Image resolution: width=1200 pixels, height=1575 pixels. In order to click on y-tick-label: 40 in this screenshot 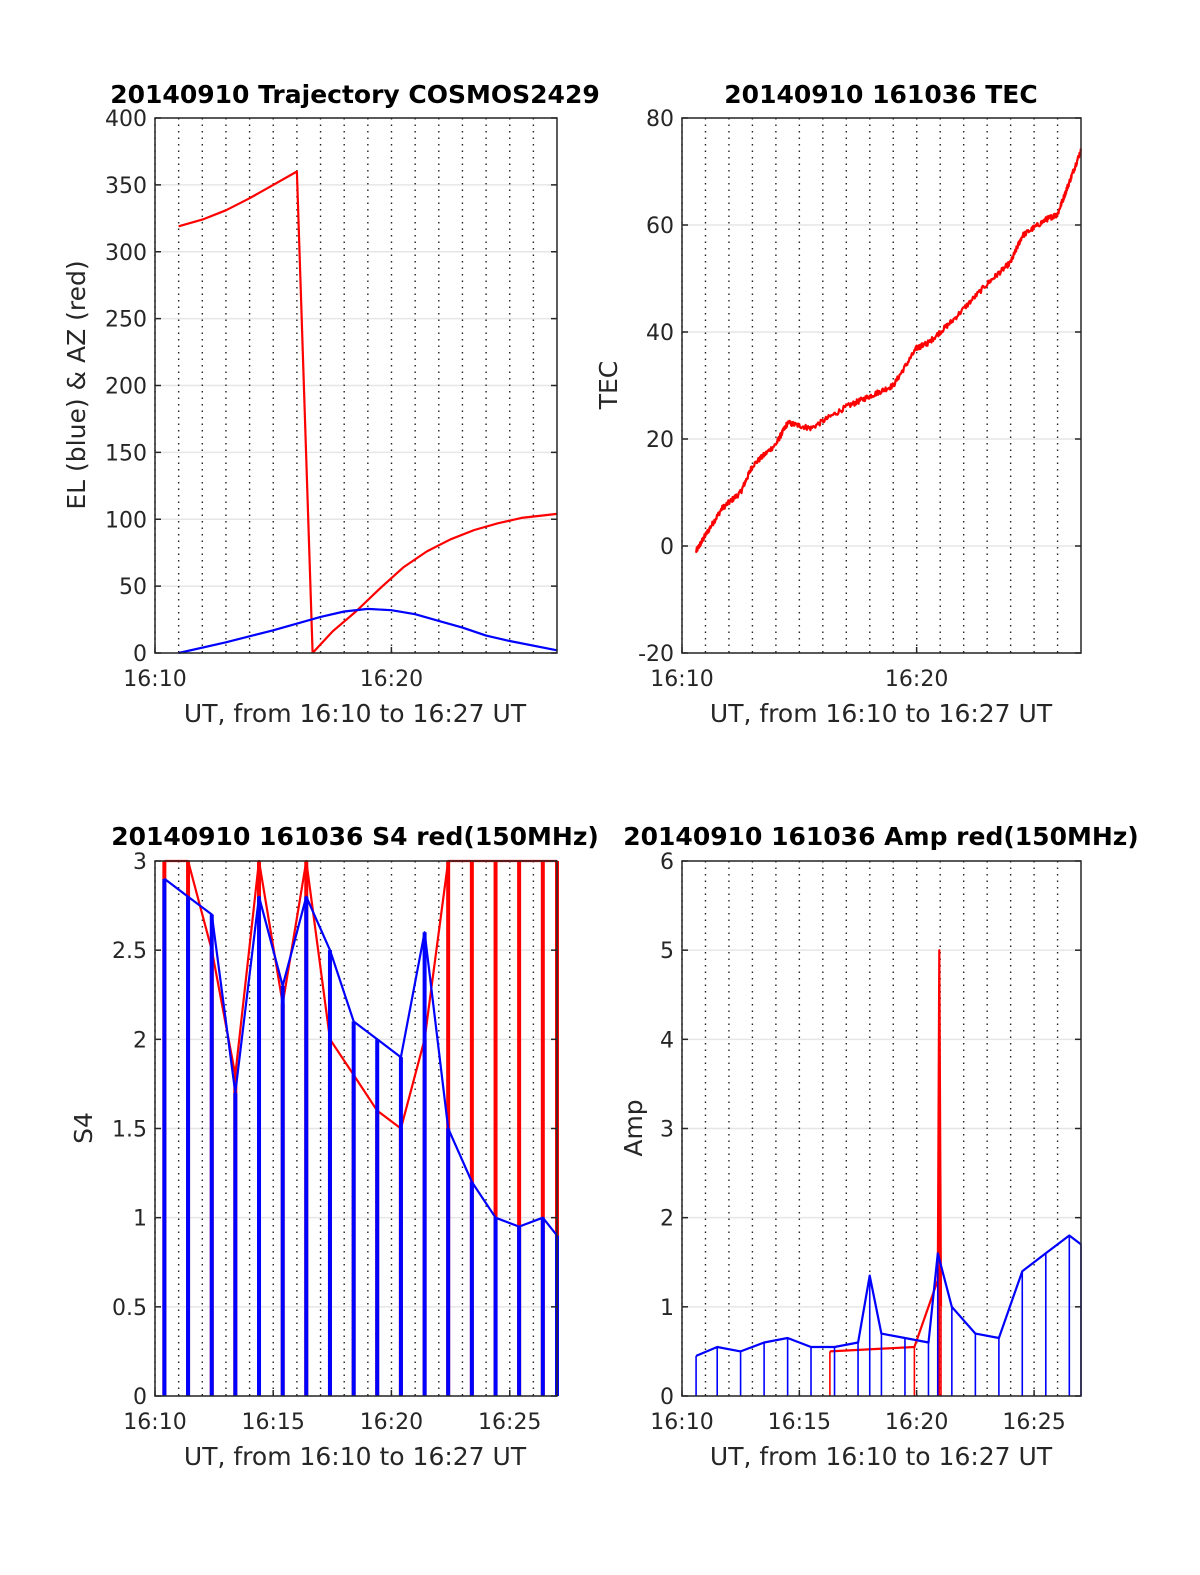, I will do `click(660, 333)`.